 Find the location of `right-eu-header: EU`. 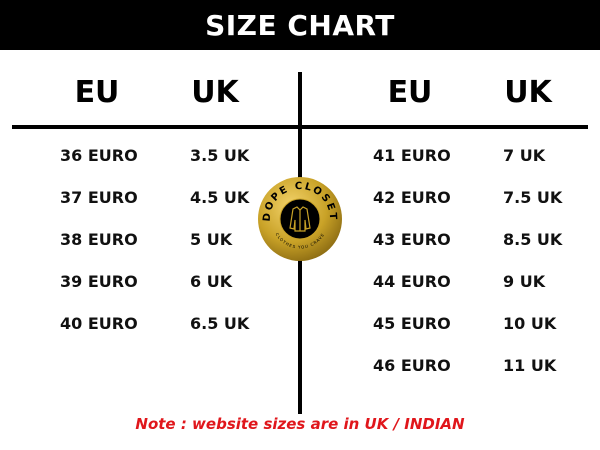

right-eu-header: EU is located at coordinates (410, 92).